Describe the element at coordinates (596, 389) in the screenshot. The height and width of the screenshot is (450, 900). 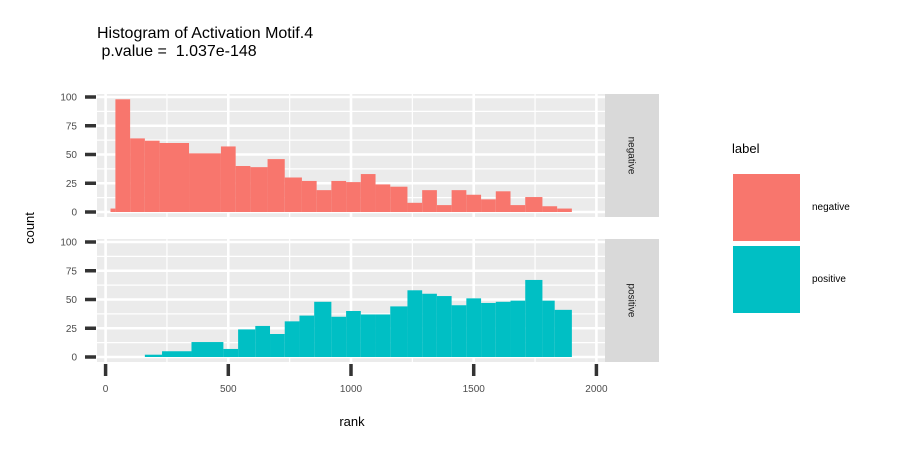
I see `x-tick-label: 2000` at that location.